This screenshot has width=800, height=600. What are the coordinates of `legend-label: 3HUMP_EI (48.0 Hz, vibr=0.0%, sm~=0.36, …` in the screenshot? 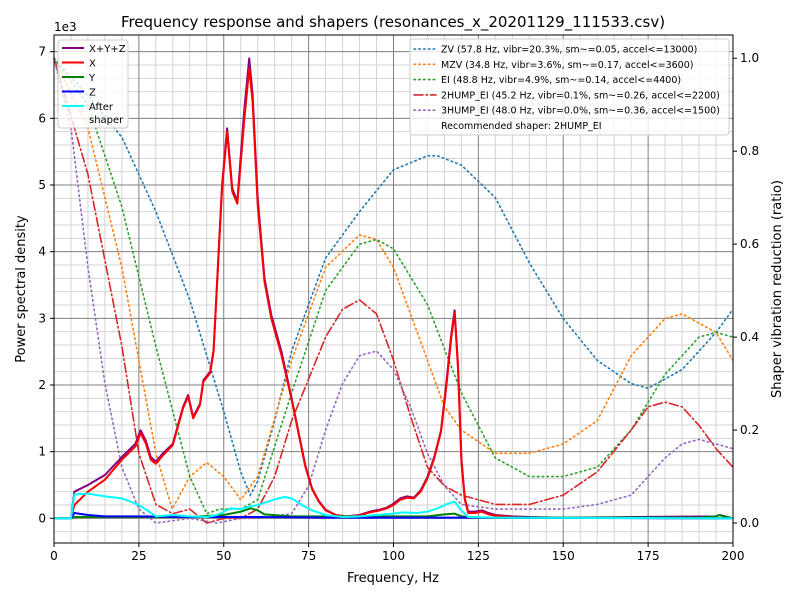 It's located at (580, 111).